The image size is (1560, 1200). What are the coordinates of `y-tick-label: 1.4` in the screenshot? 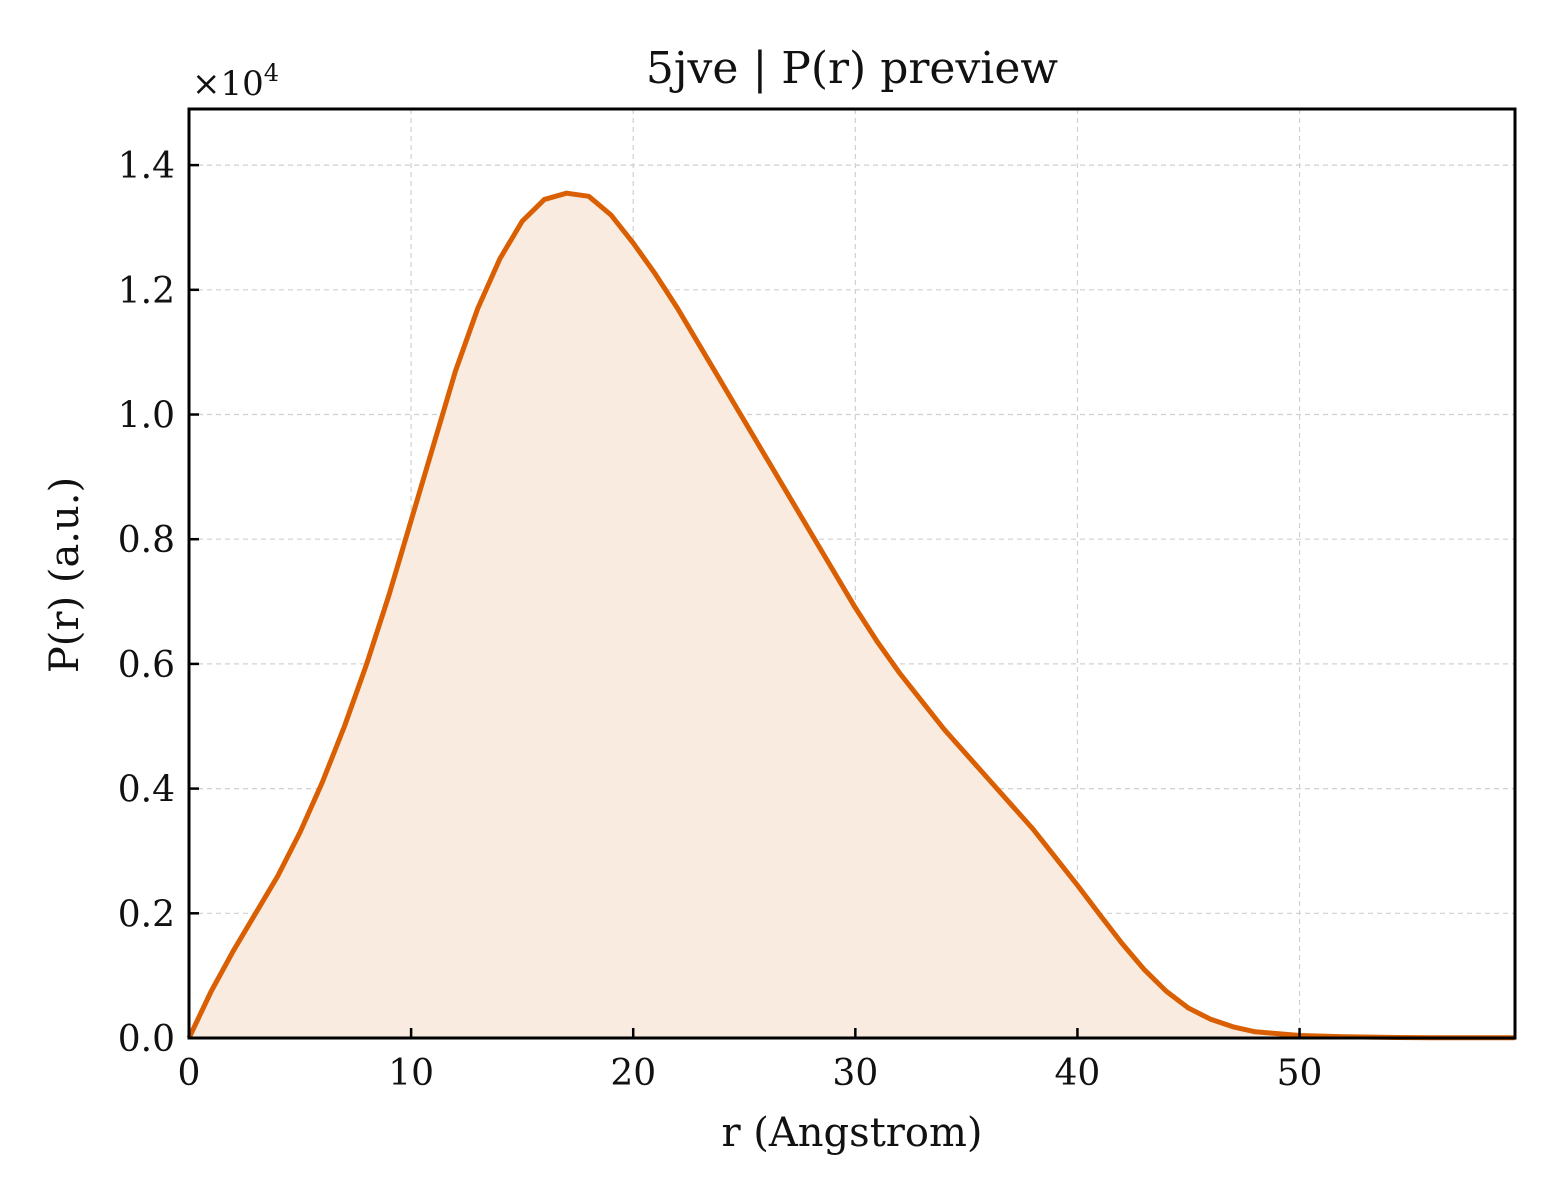 It's located at (146, 166).